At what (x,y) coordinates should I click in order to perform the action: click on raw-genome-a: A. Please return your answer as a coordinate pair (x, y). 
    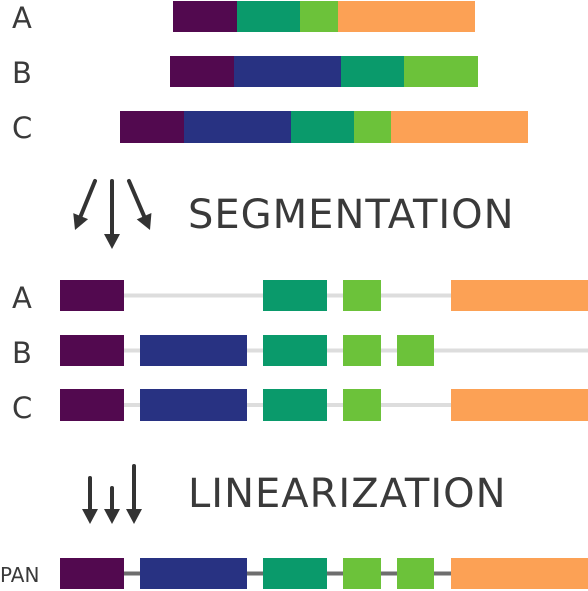
    Looking at the image, I should click on (243, 18).